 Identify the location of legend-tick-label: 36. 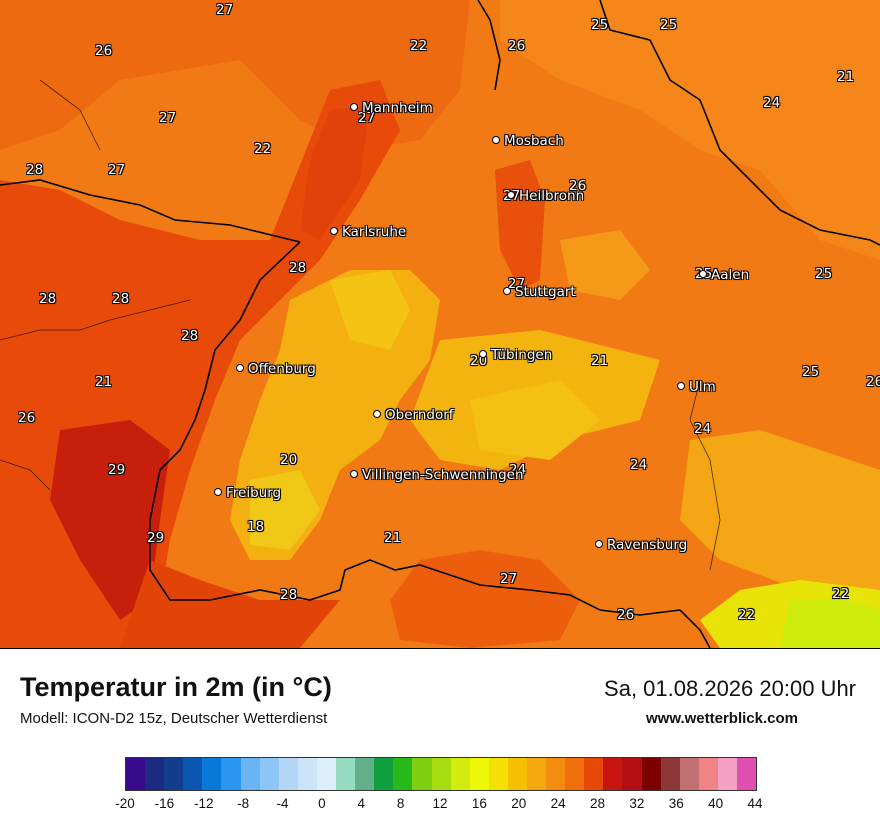
(676, 803).